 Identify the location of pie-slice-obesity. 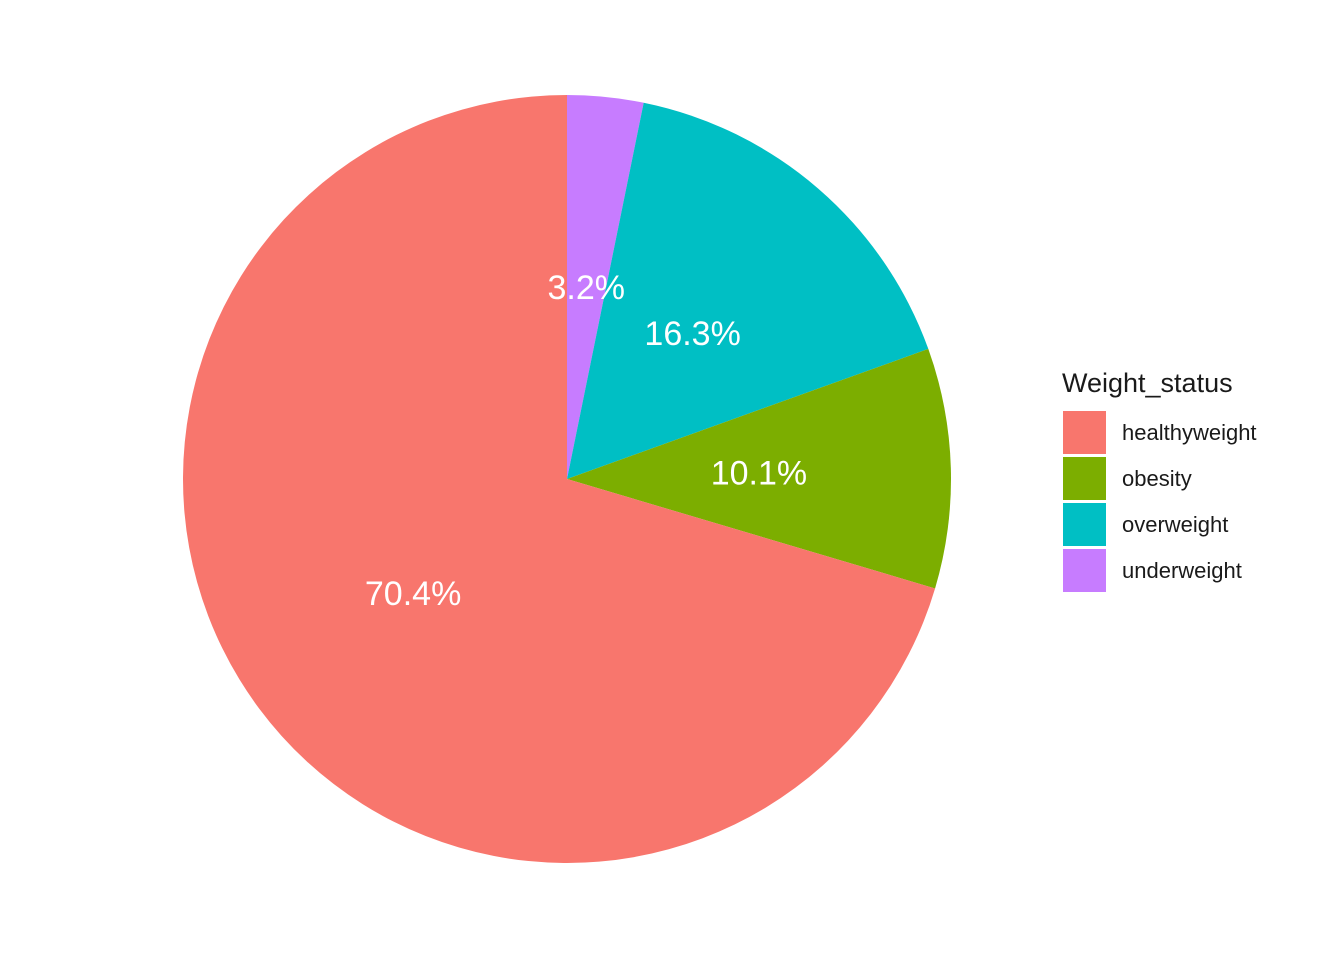
(759, 468).